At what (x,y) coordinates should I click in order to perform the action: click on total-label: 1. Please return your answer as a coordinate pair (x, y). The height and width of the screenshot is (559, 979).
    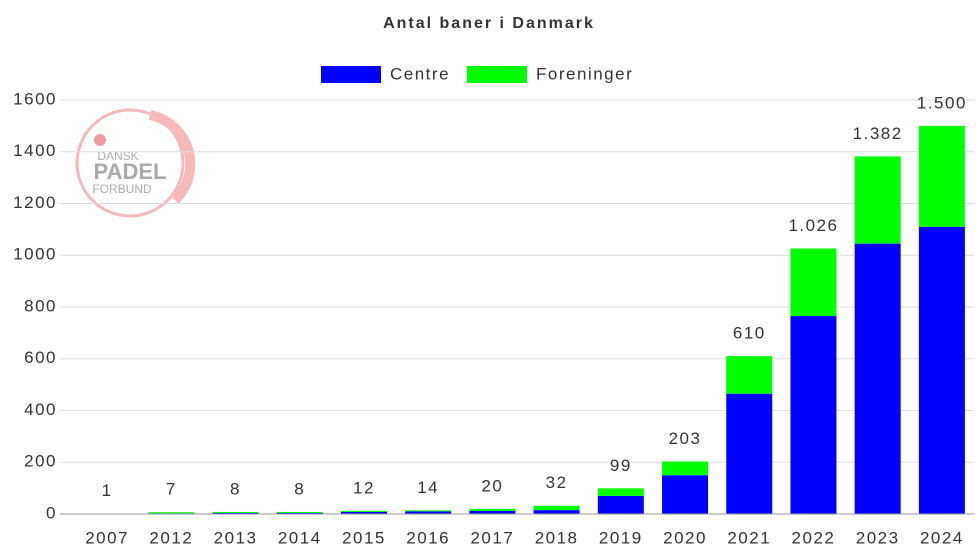
    Looking at the image, I should click on (107, 490).